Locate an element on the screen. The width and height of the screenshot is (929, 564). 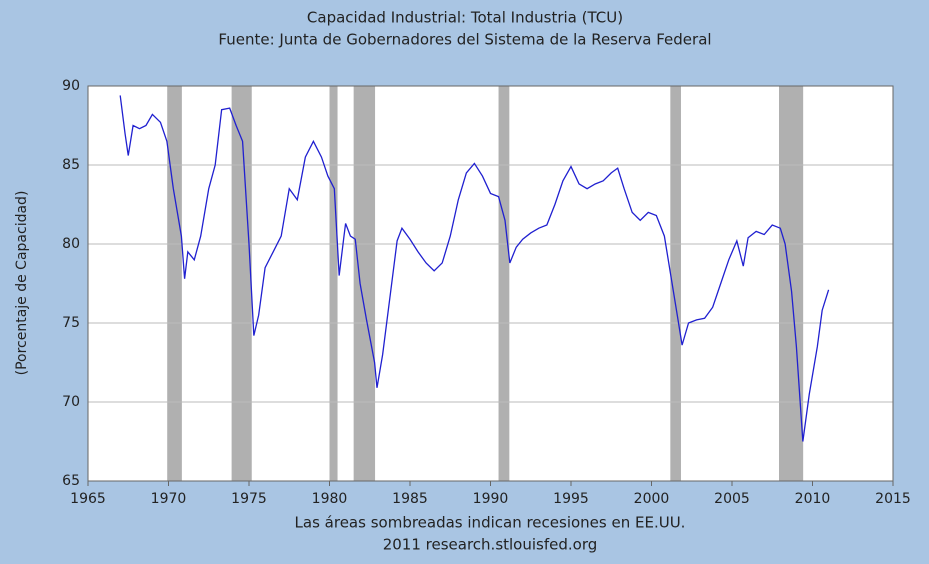
y-tick-label: 80 is located at coordinates (71, 244).